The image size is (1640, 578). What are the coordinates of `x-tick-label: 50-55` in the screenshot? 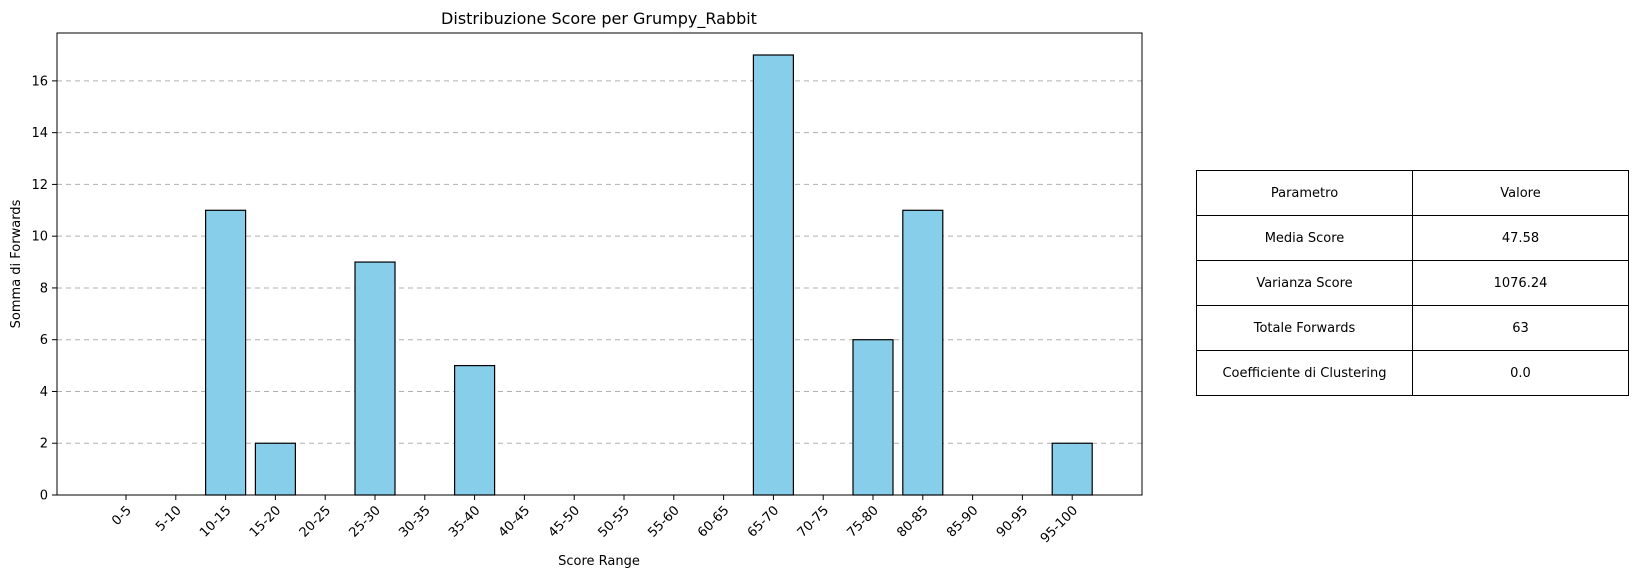 It's located at (614, 521).